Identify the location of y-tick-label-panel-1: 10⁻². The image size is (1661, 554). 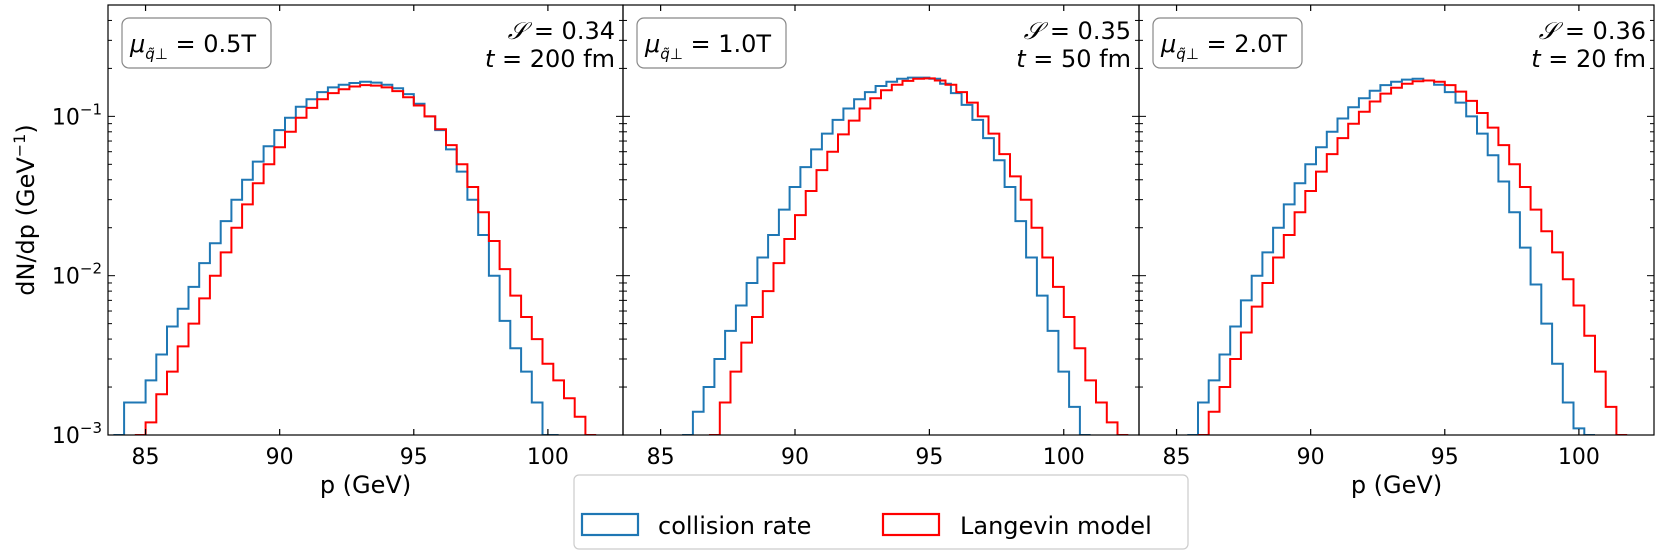
(77, 275).